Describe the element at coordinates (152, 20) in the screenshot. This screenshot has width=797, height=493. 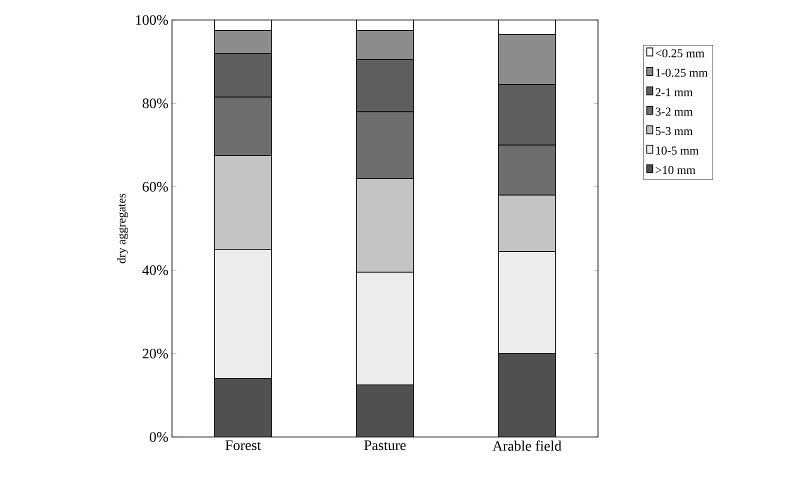
I see `y-tick-label: 100%` at that location.